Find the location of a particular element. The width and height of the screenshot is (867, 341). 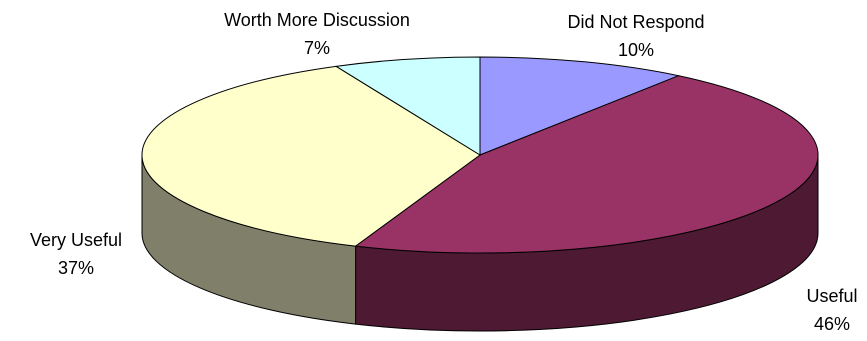

slice-label-did-not-respond: Did Not Respond is located at coordinates (635, 22).